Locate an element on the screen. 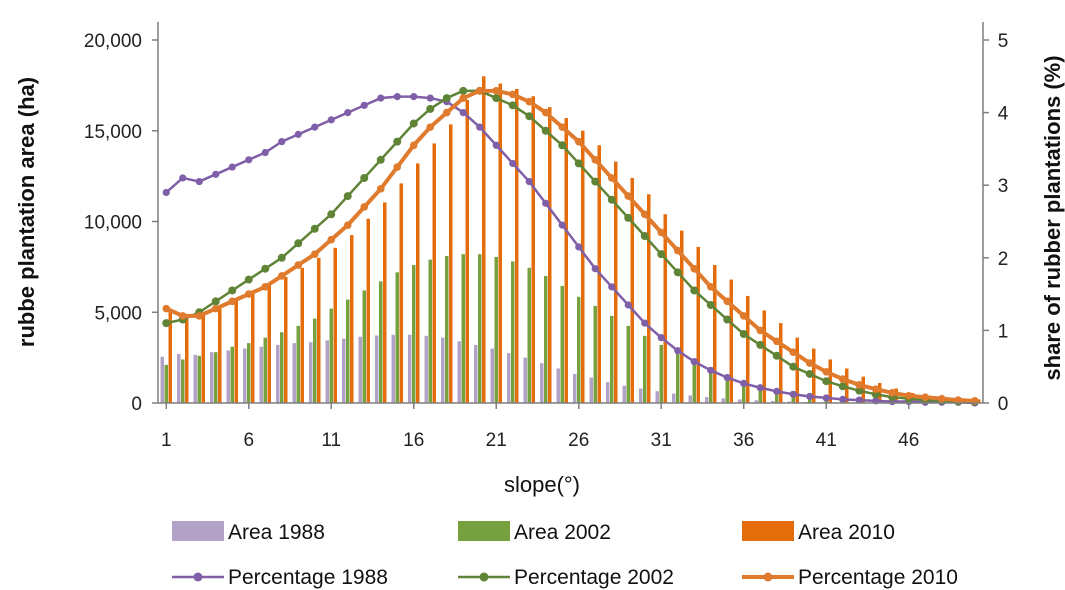 Image resolution: width=1065 pixels, height=590 pixels. legend-label: Area 2010 is located at coordinates (846, 532).